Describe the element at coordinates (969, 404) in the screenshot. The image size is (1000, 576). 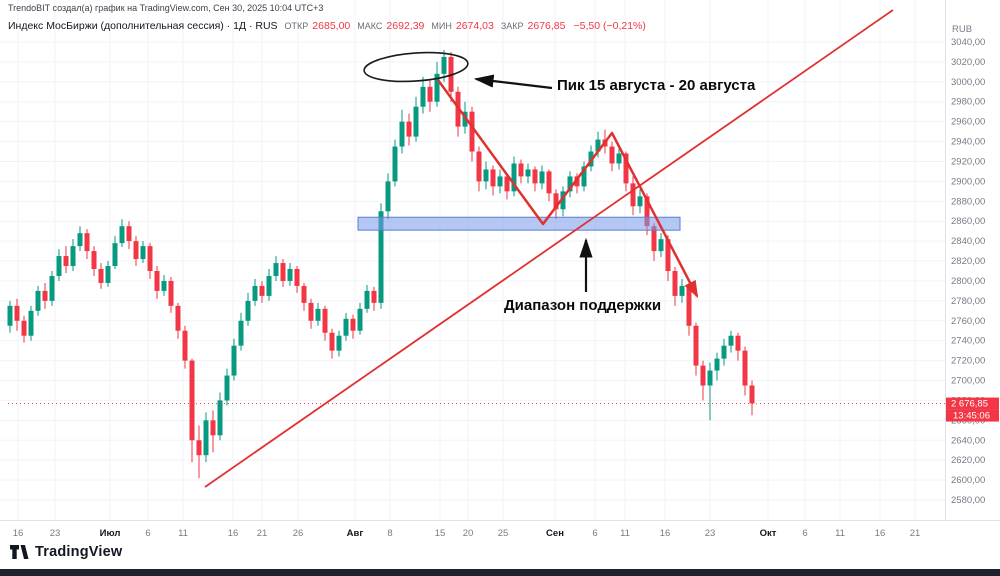
I see `svg-text: 2 676,85` at that location.